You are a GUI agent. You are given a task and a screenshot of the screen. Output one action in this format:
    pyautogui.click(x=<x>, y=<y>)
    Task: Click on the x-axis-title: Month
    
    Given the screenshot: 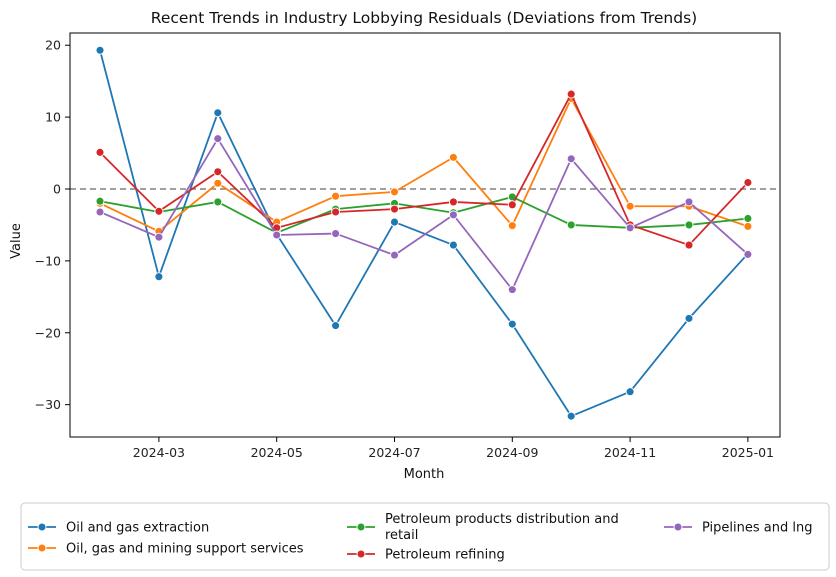 What is the action you would take?
    pyautogui.click(x=424, y=474)
    